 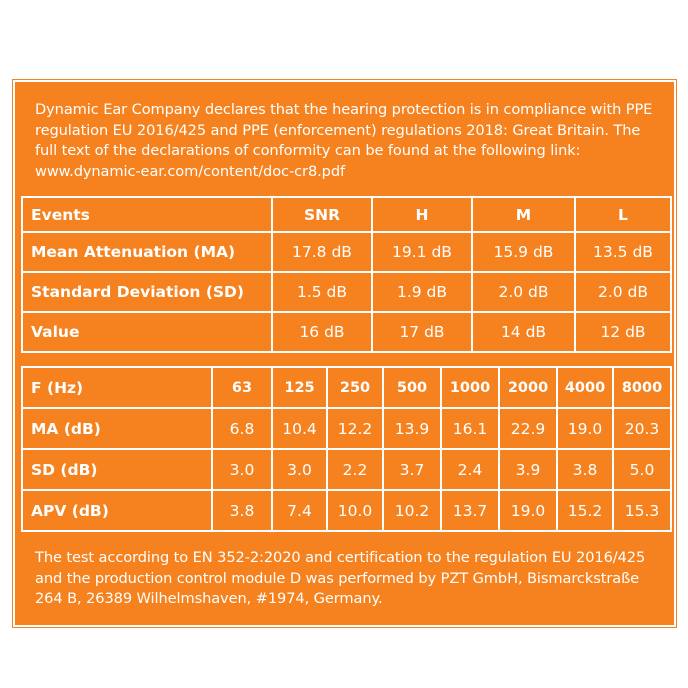 What do you see at coordinates (470, 428) in the screenshot?
I see `table-cell: 16.1` at bounding box center [470, 428].